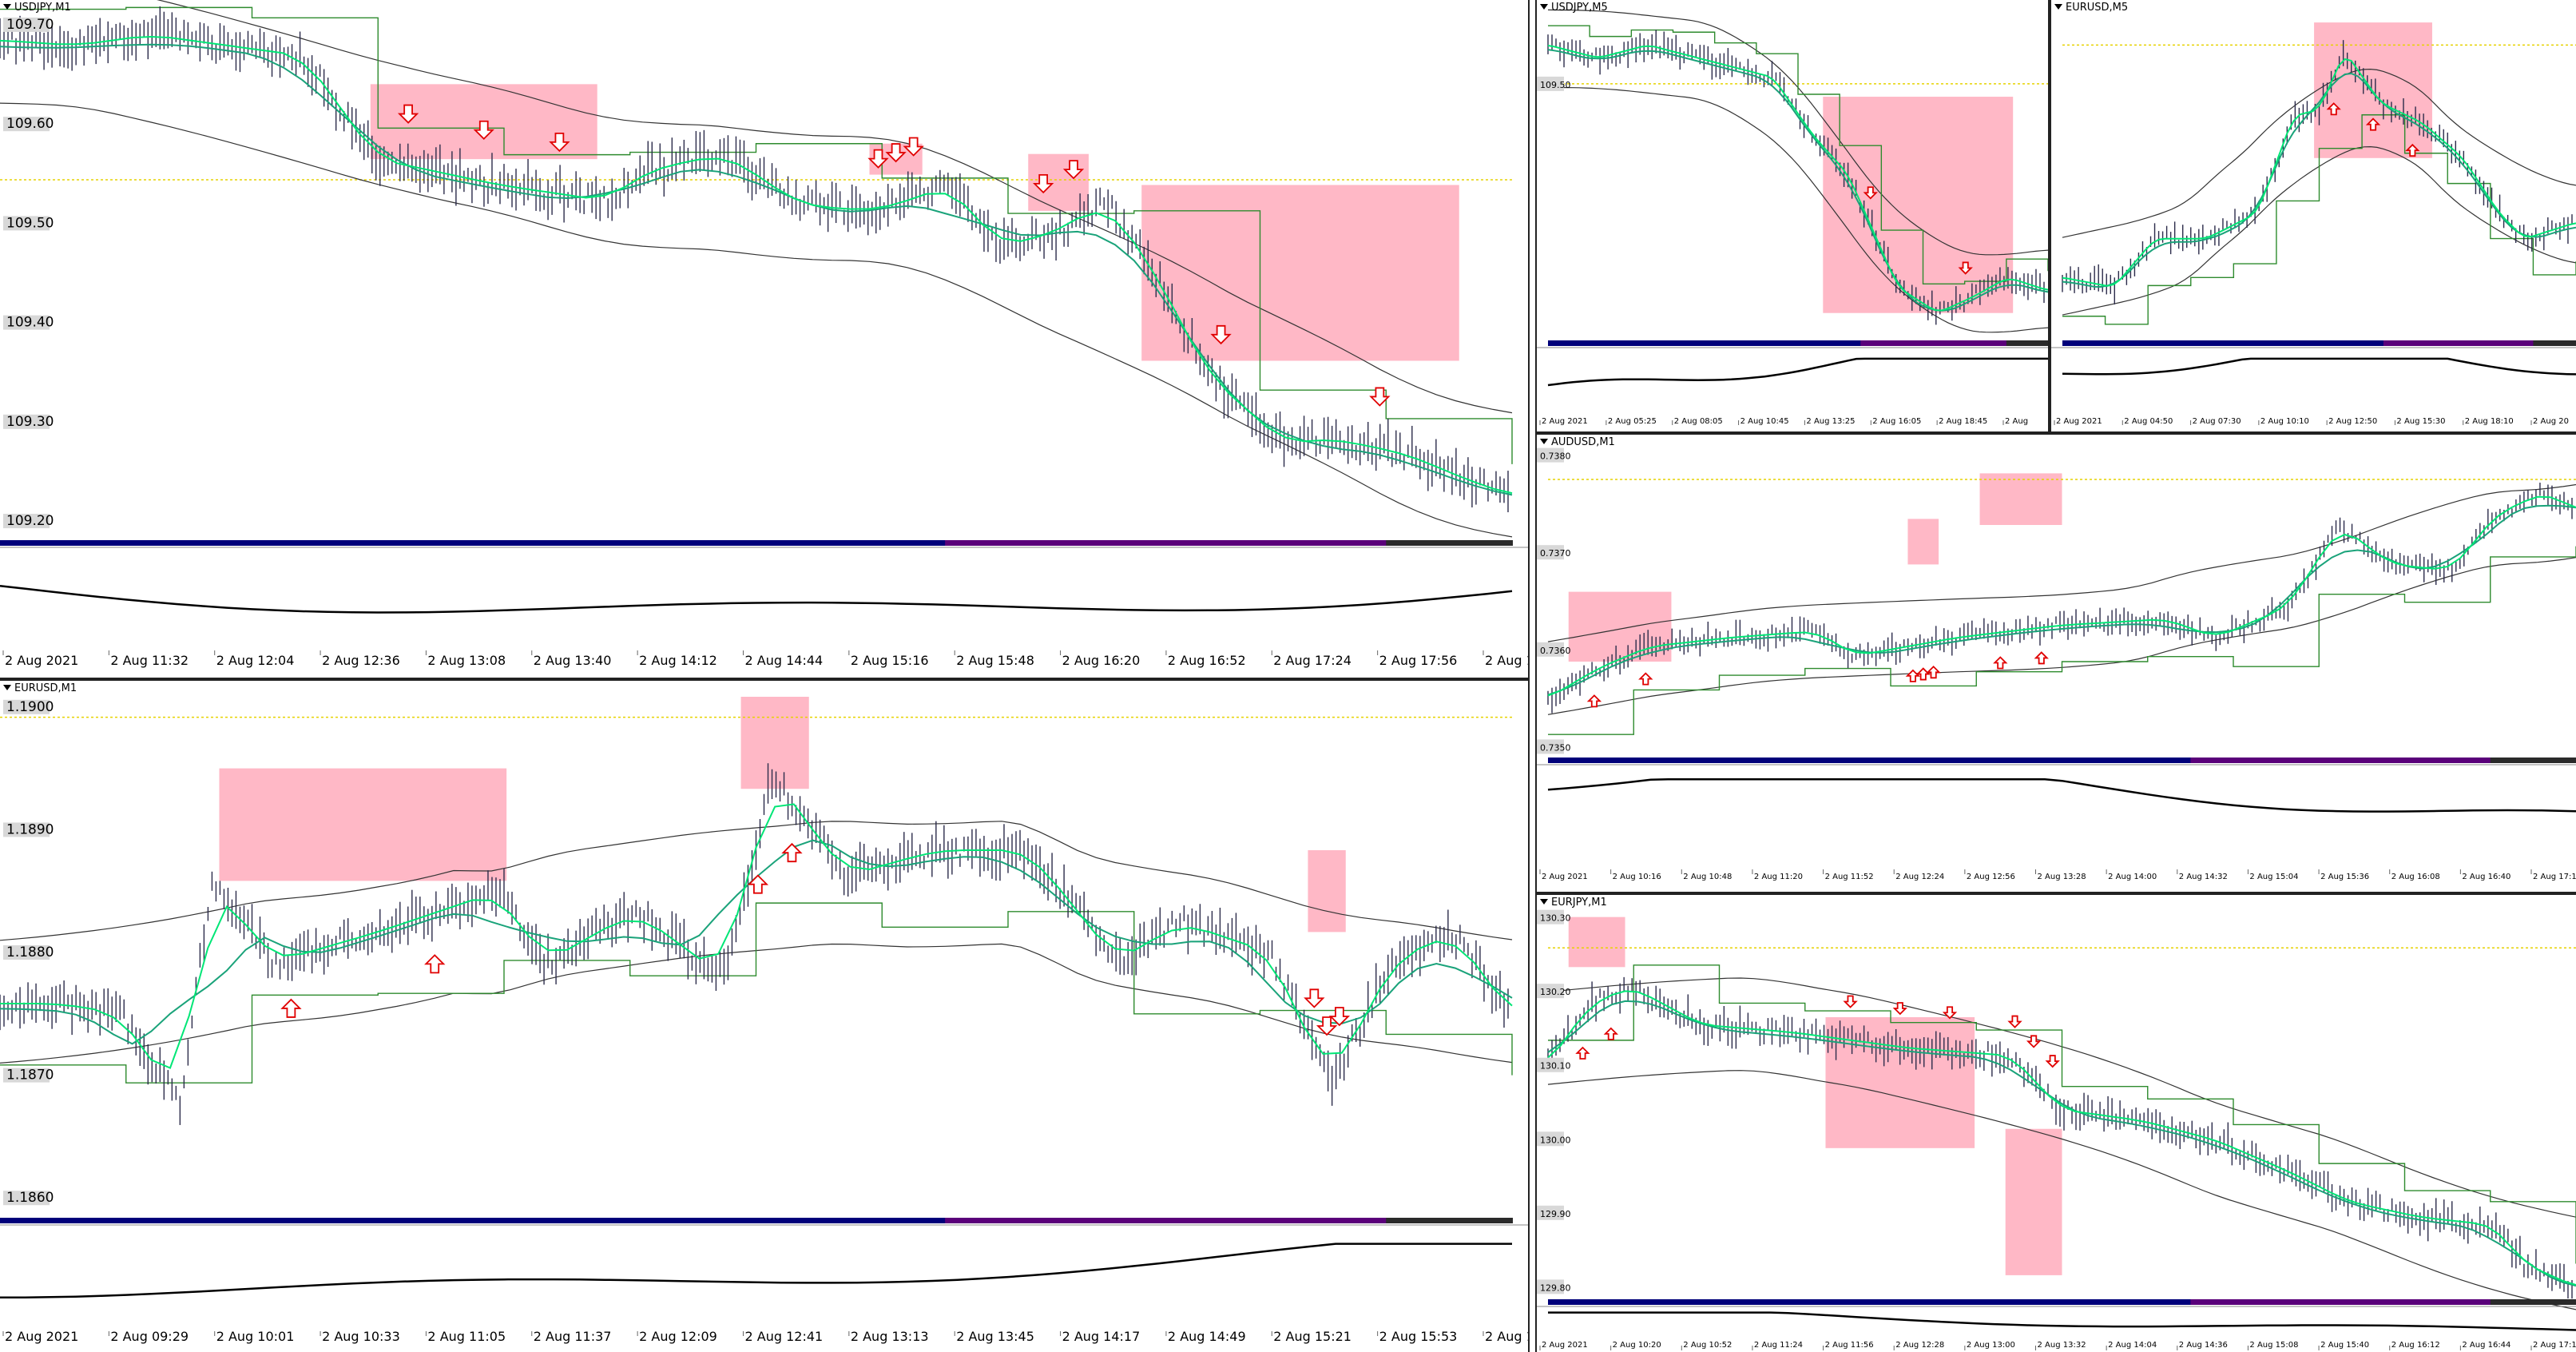 This screenshot has height=1352, width=2576. I want to click on ma-upper-line, so click(2319, 153).